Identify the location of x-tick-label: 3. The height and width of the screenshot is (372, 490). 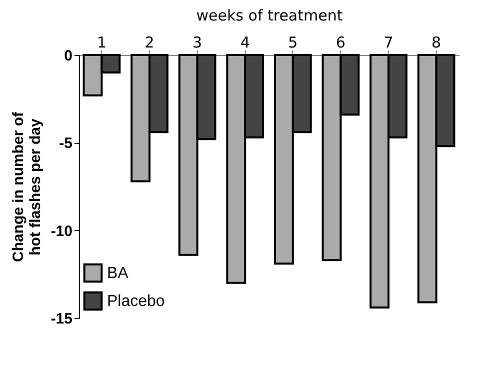
(197, 43).